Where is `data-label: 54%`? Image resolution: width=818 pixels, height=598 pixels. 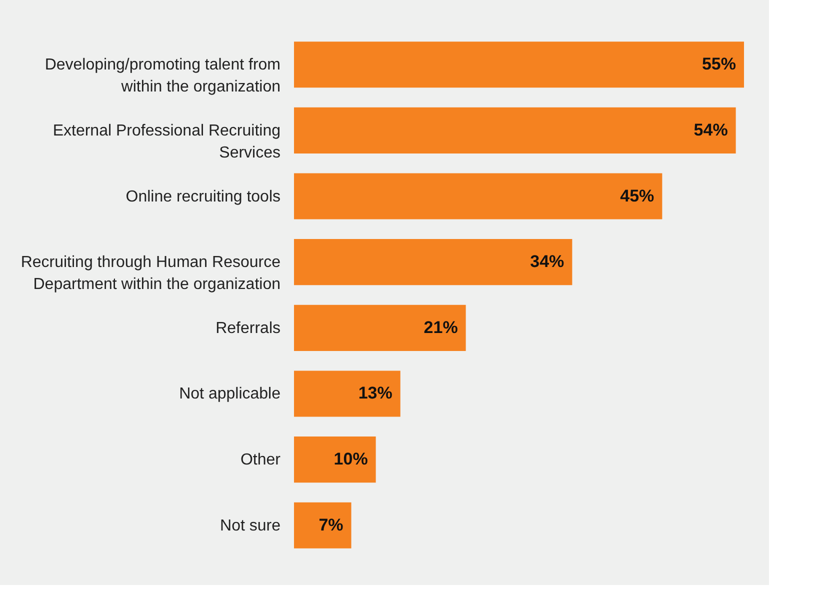
data-label: 54% is located at coordinates (711, 130).